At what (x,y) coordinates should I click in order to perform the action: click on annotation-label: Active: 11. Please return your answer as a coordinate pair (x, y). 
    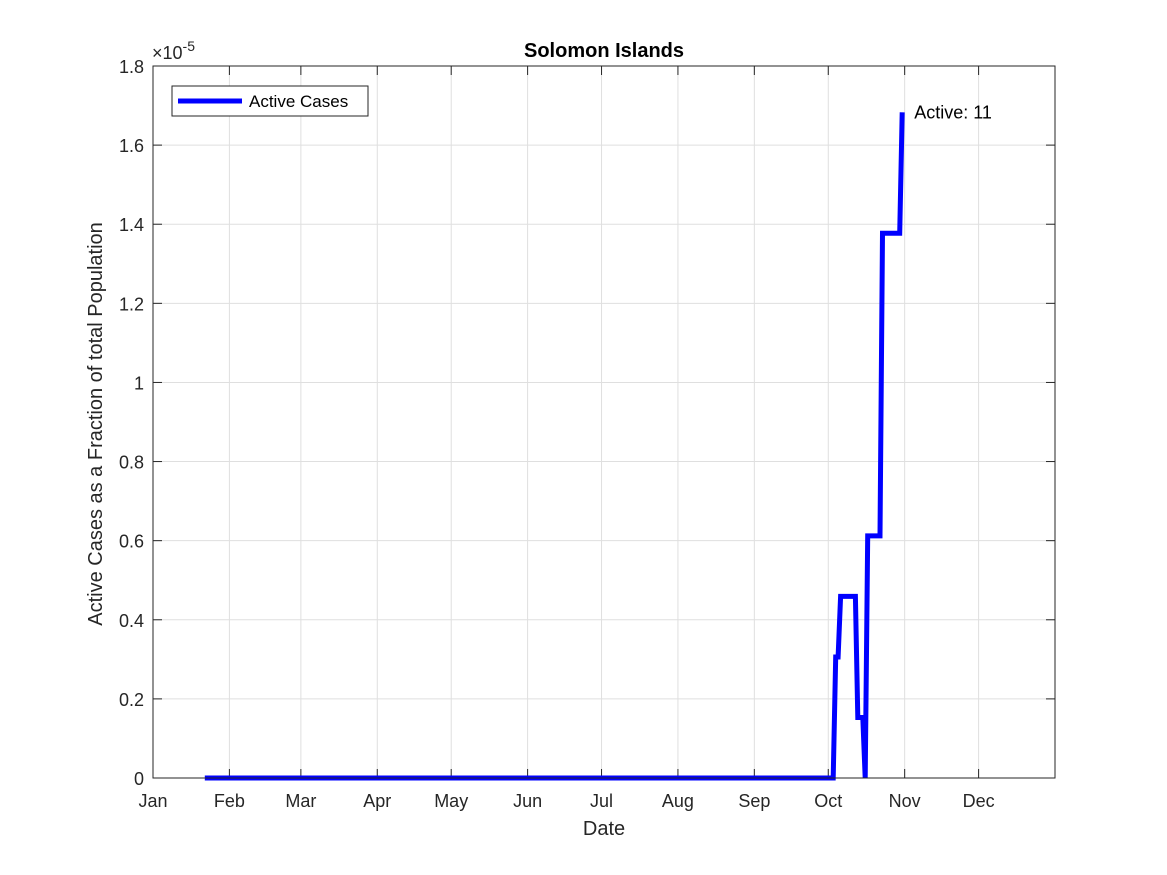
    Looking at the image, I should click on (953, 112).